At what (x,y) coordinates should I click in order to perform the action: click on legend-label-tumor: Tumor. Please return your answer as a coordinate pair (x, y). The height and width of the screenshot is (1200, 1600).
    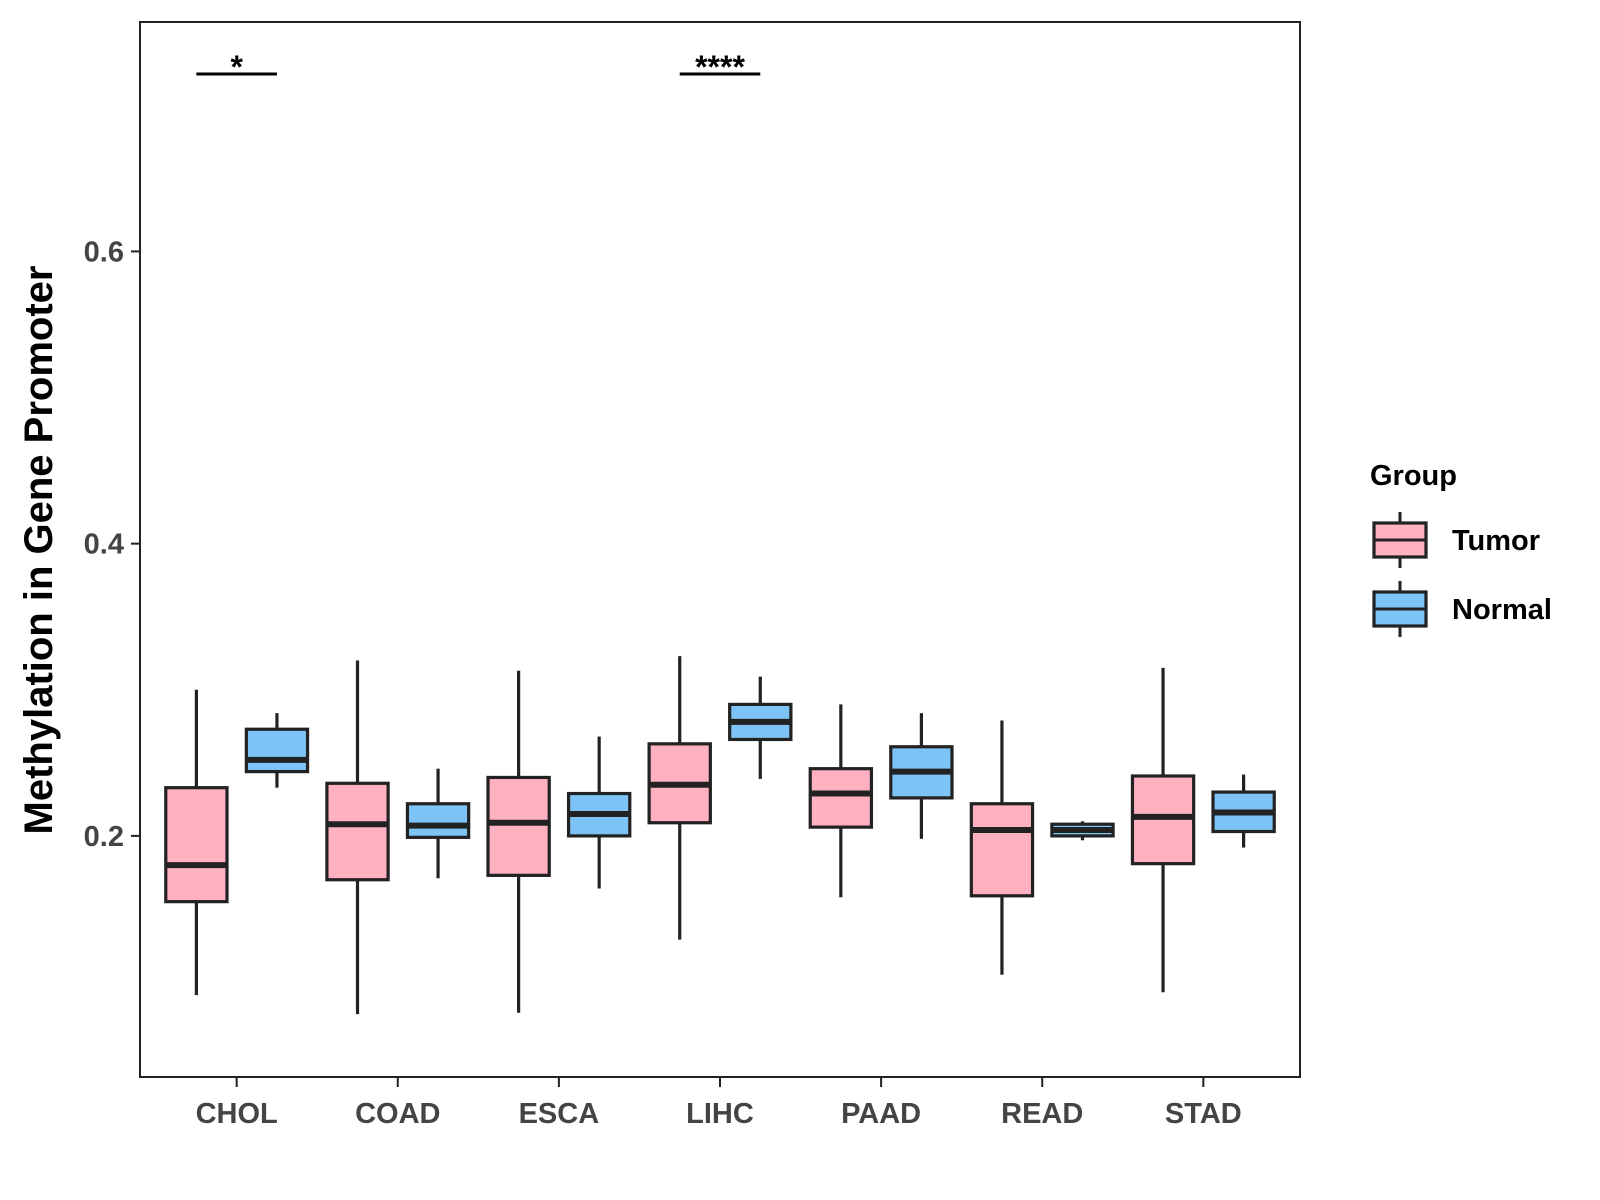
    Looking at the image, I should click on (1496, 541).